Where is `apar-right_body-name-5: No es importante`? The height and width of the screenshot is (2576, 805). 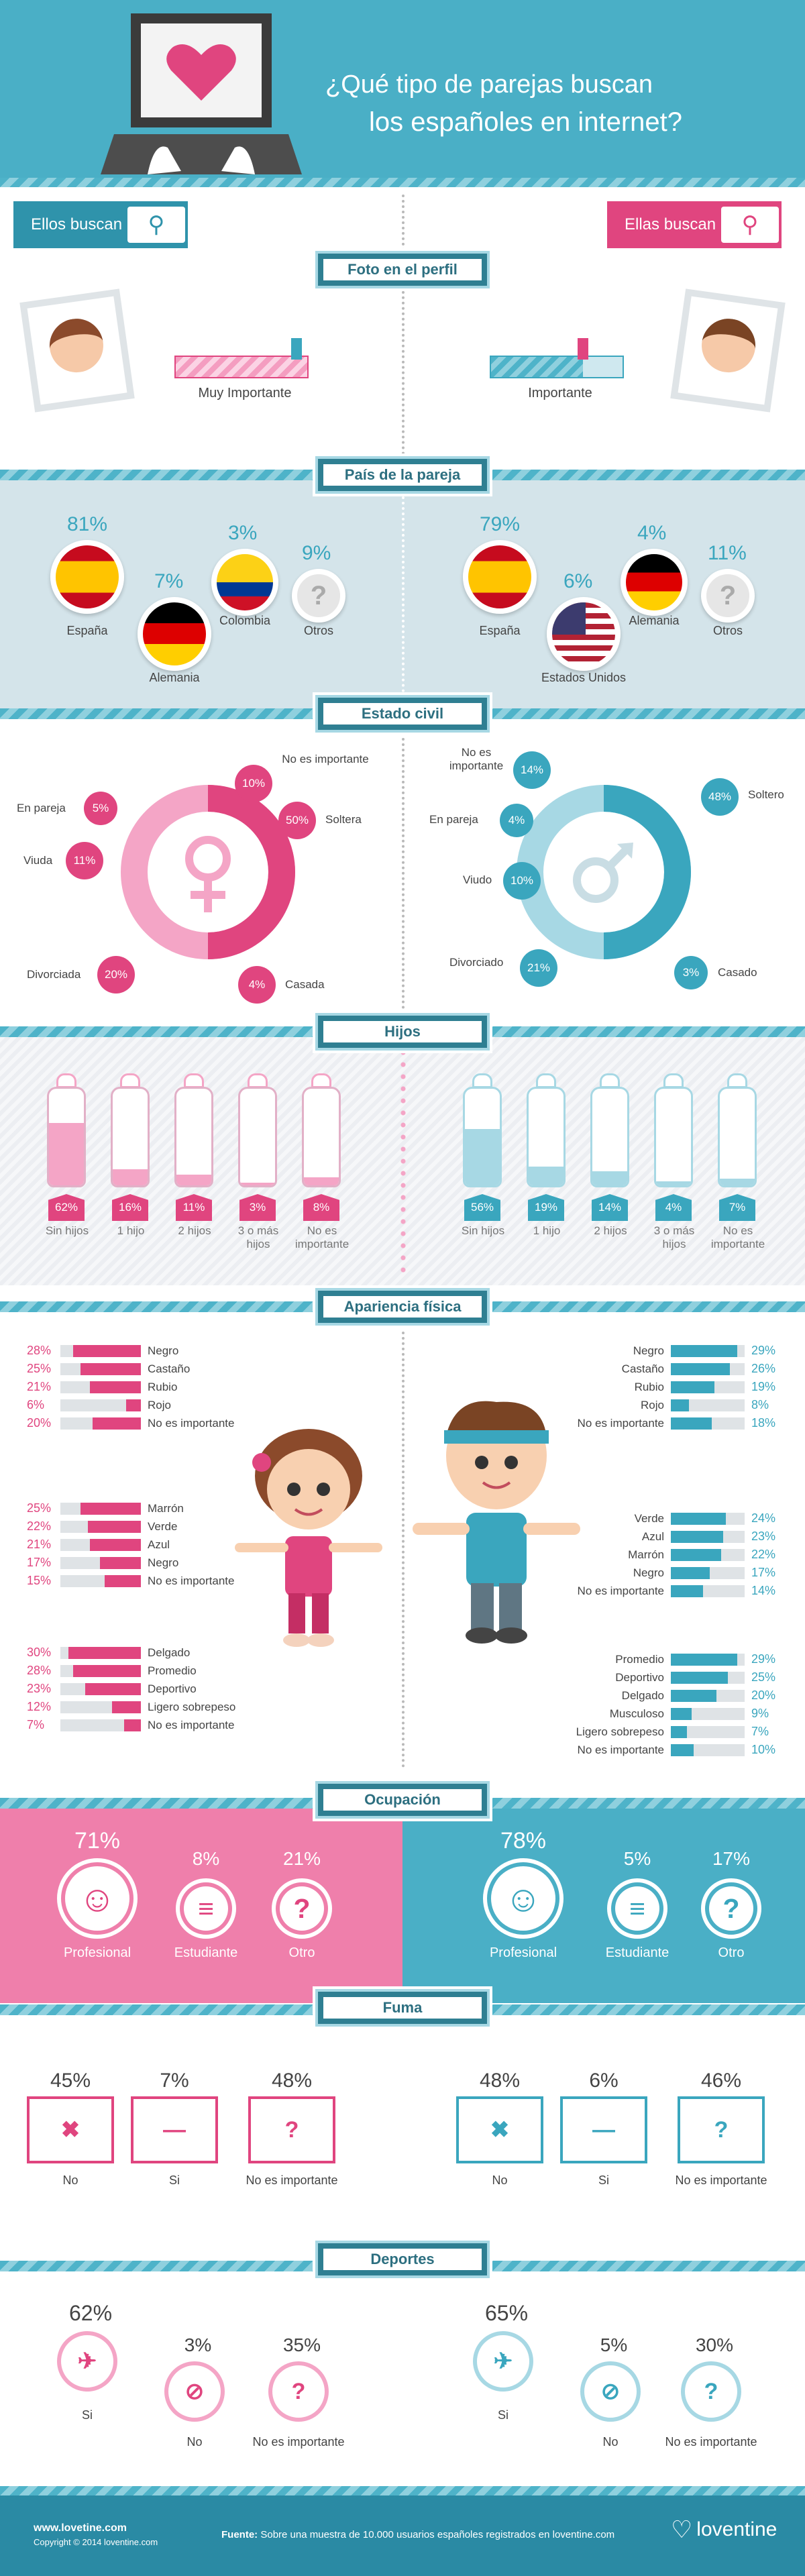 apar-right_body-name-5: No es importante is located at coordinates (620, 1749).